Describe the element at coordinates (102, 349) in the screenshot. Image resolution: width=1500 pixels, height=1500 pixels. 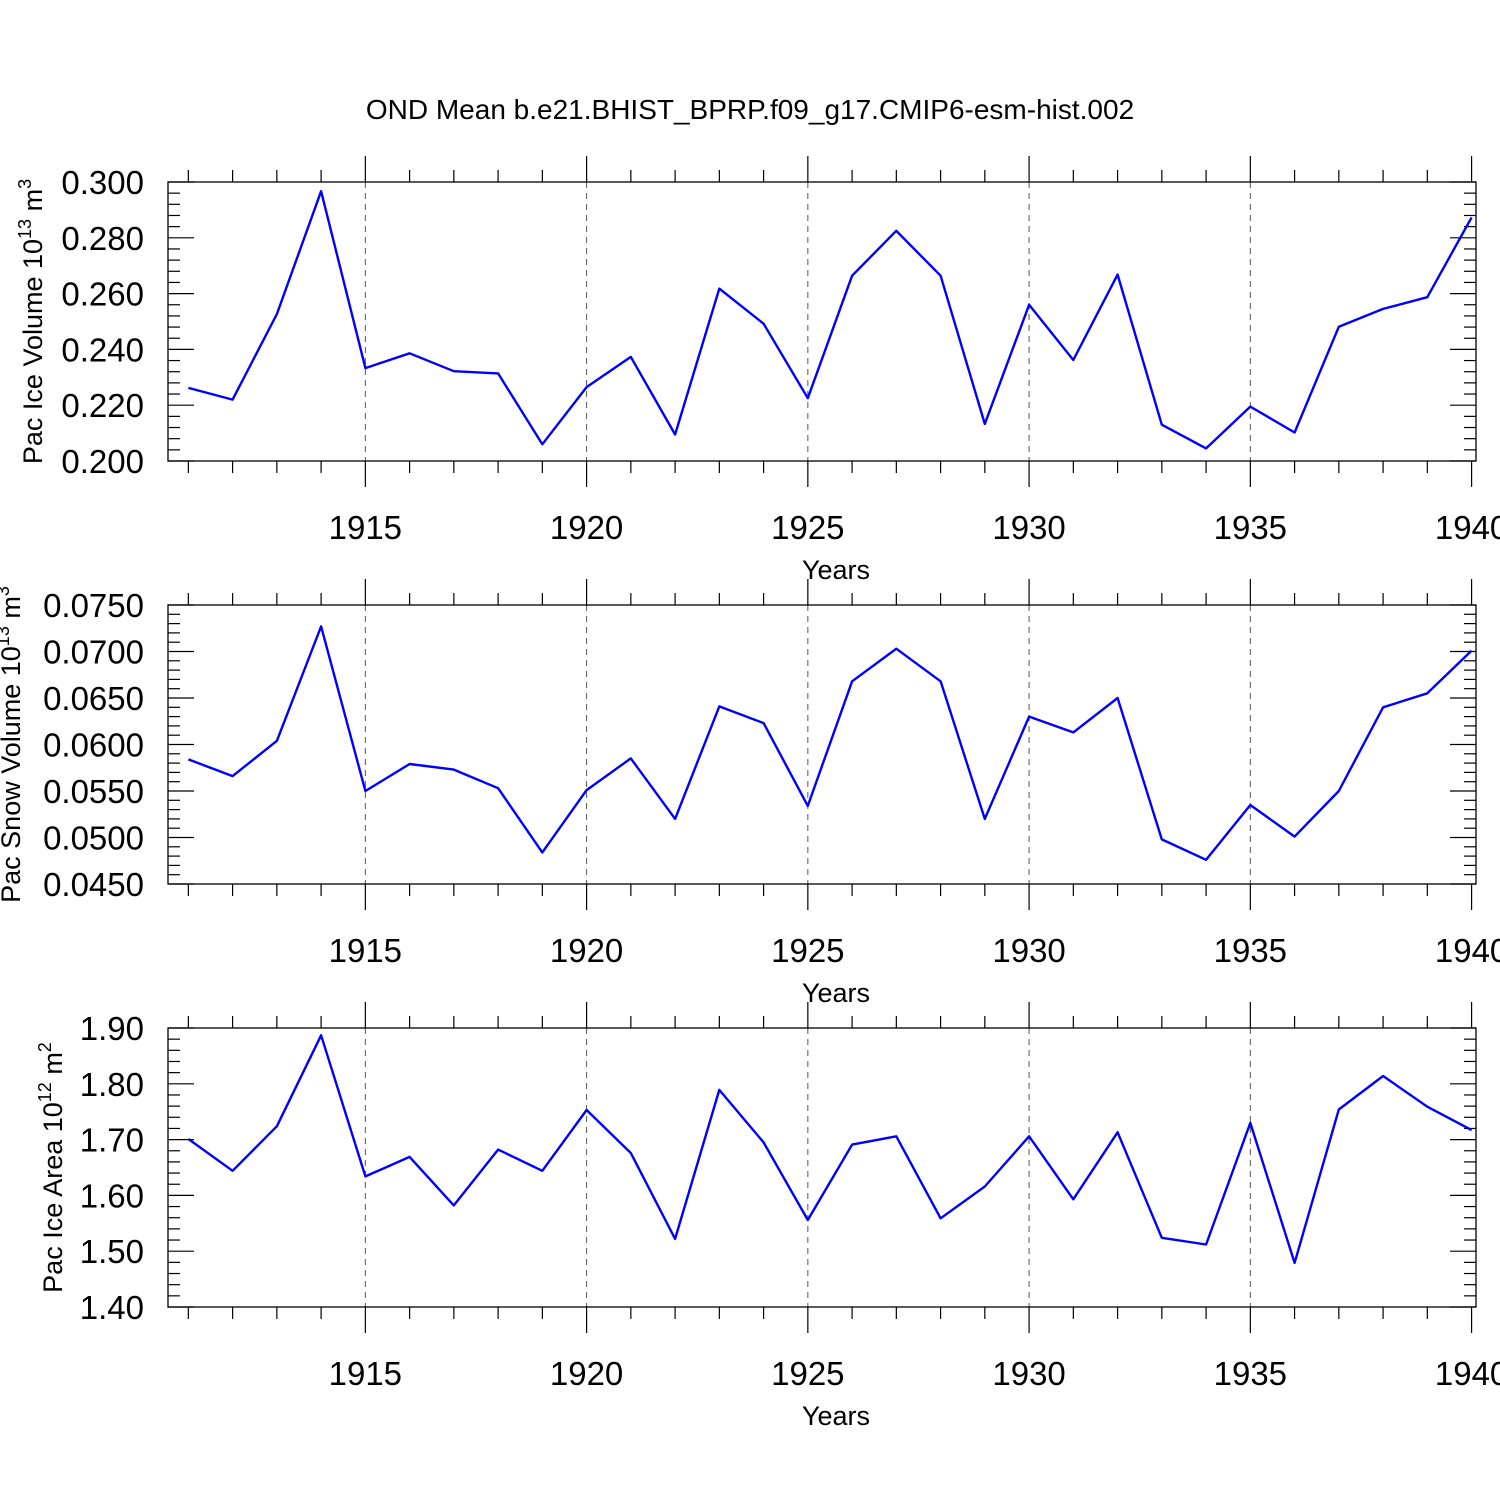
I see `y-tick-label: 0.240` at that location.